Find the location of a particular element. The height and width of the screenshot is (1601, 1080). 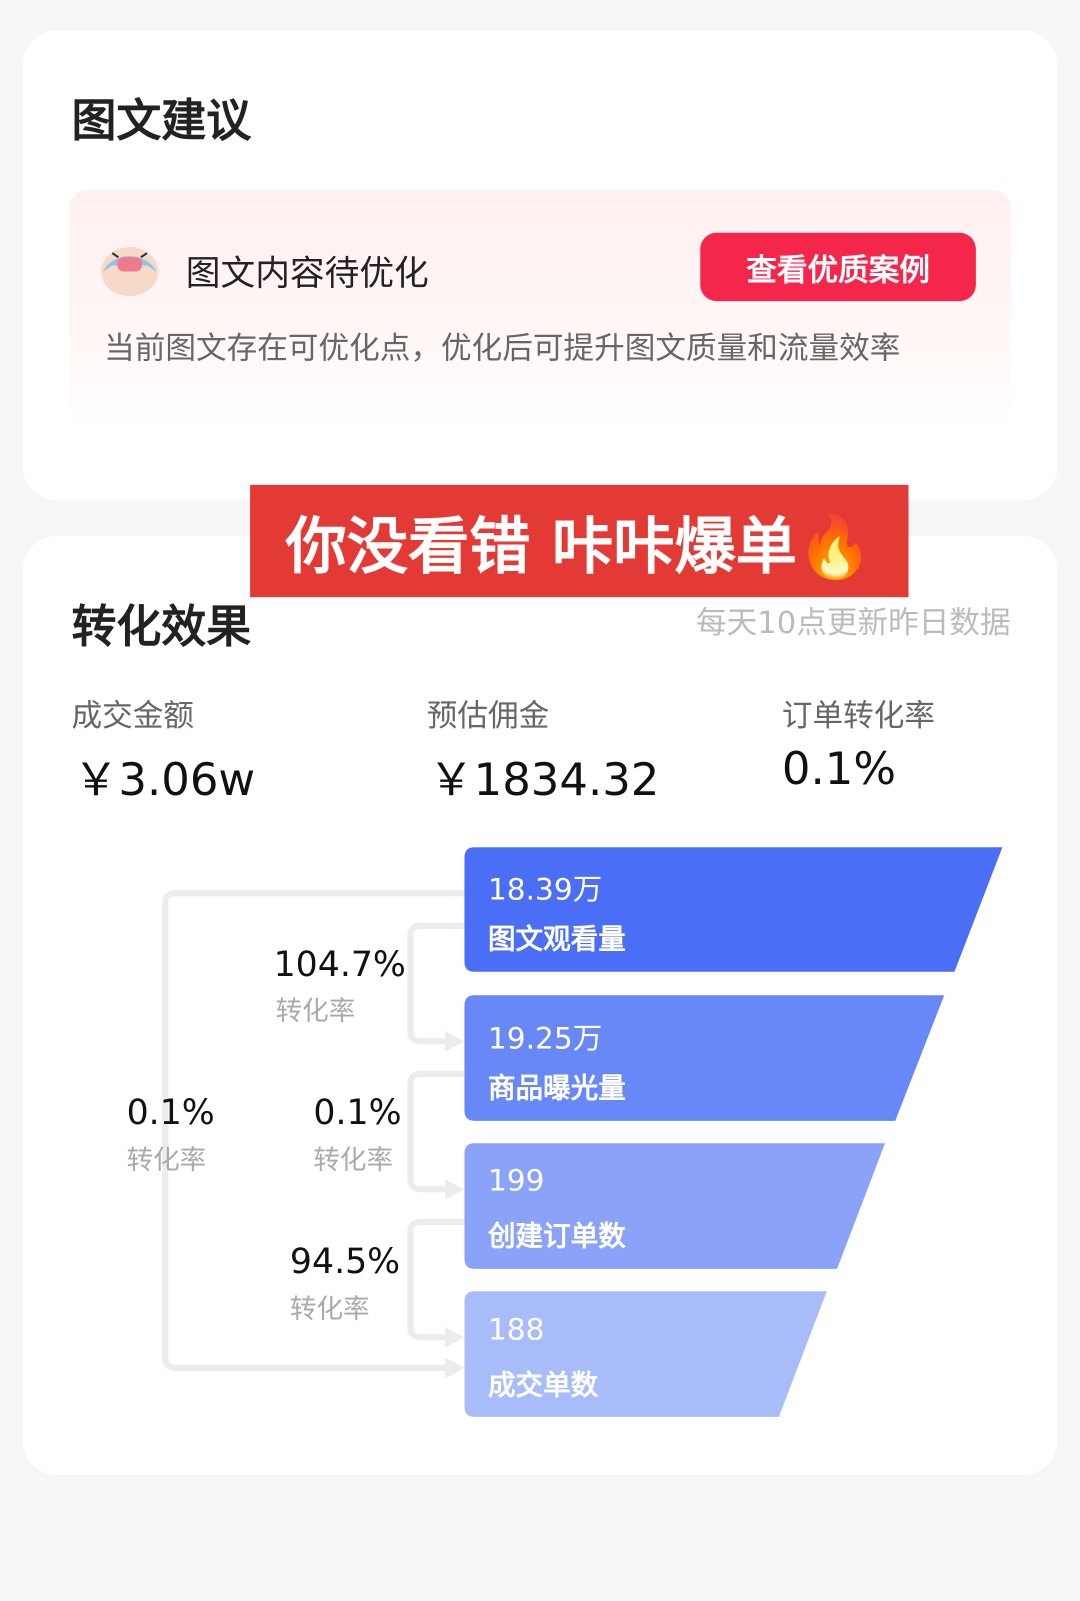

funnel-label-orders-completed: 成交单数 is located at coordinates (543, 1385).